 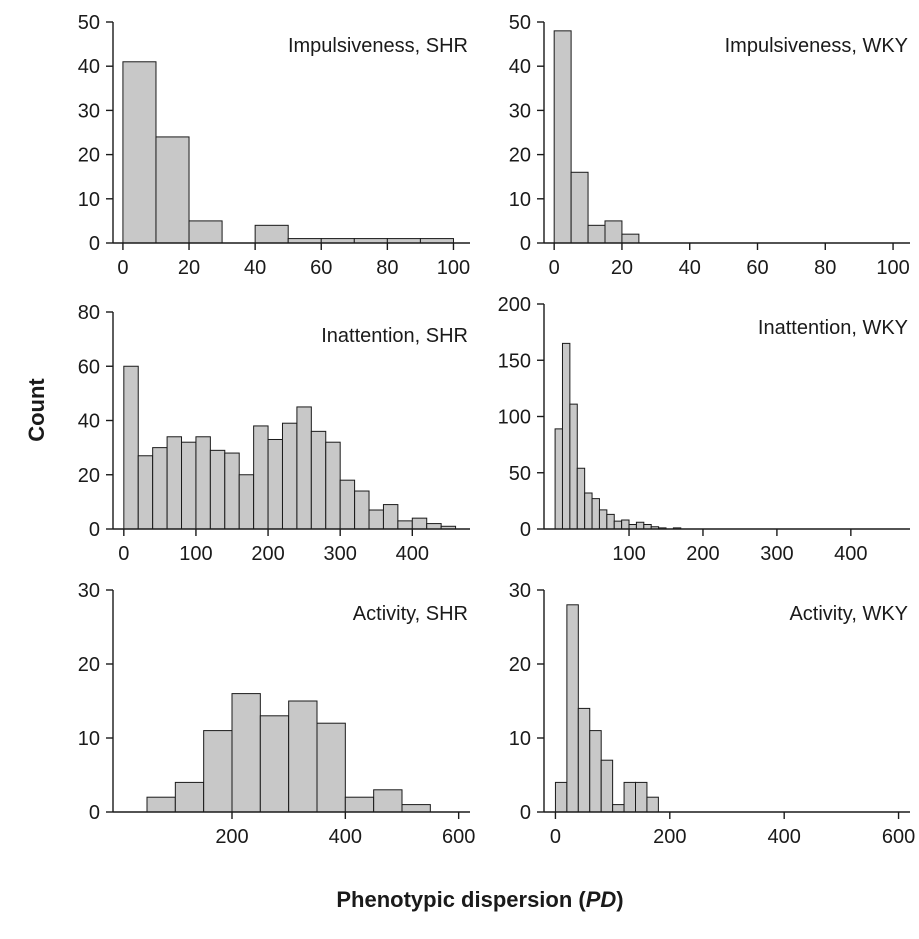 I want to click on y-tick-label: 60, so click(x=89, y=367).